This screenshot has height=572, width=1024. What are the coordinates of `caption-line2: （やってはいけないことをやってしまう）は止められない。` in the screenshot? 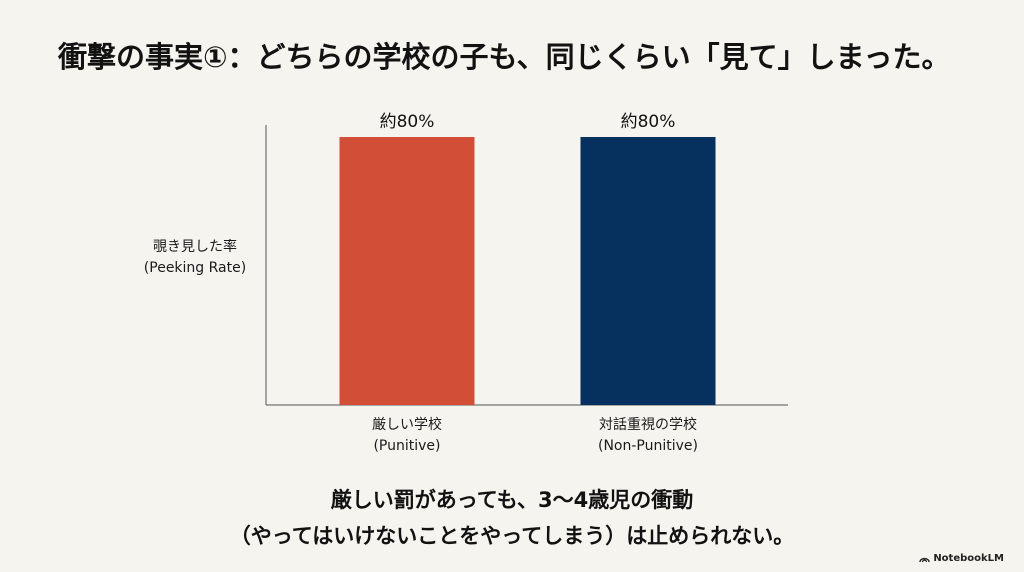 It's located at (512, 536).